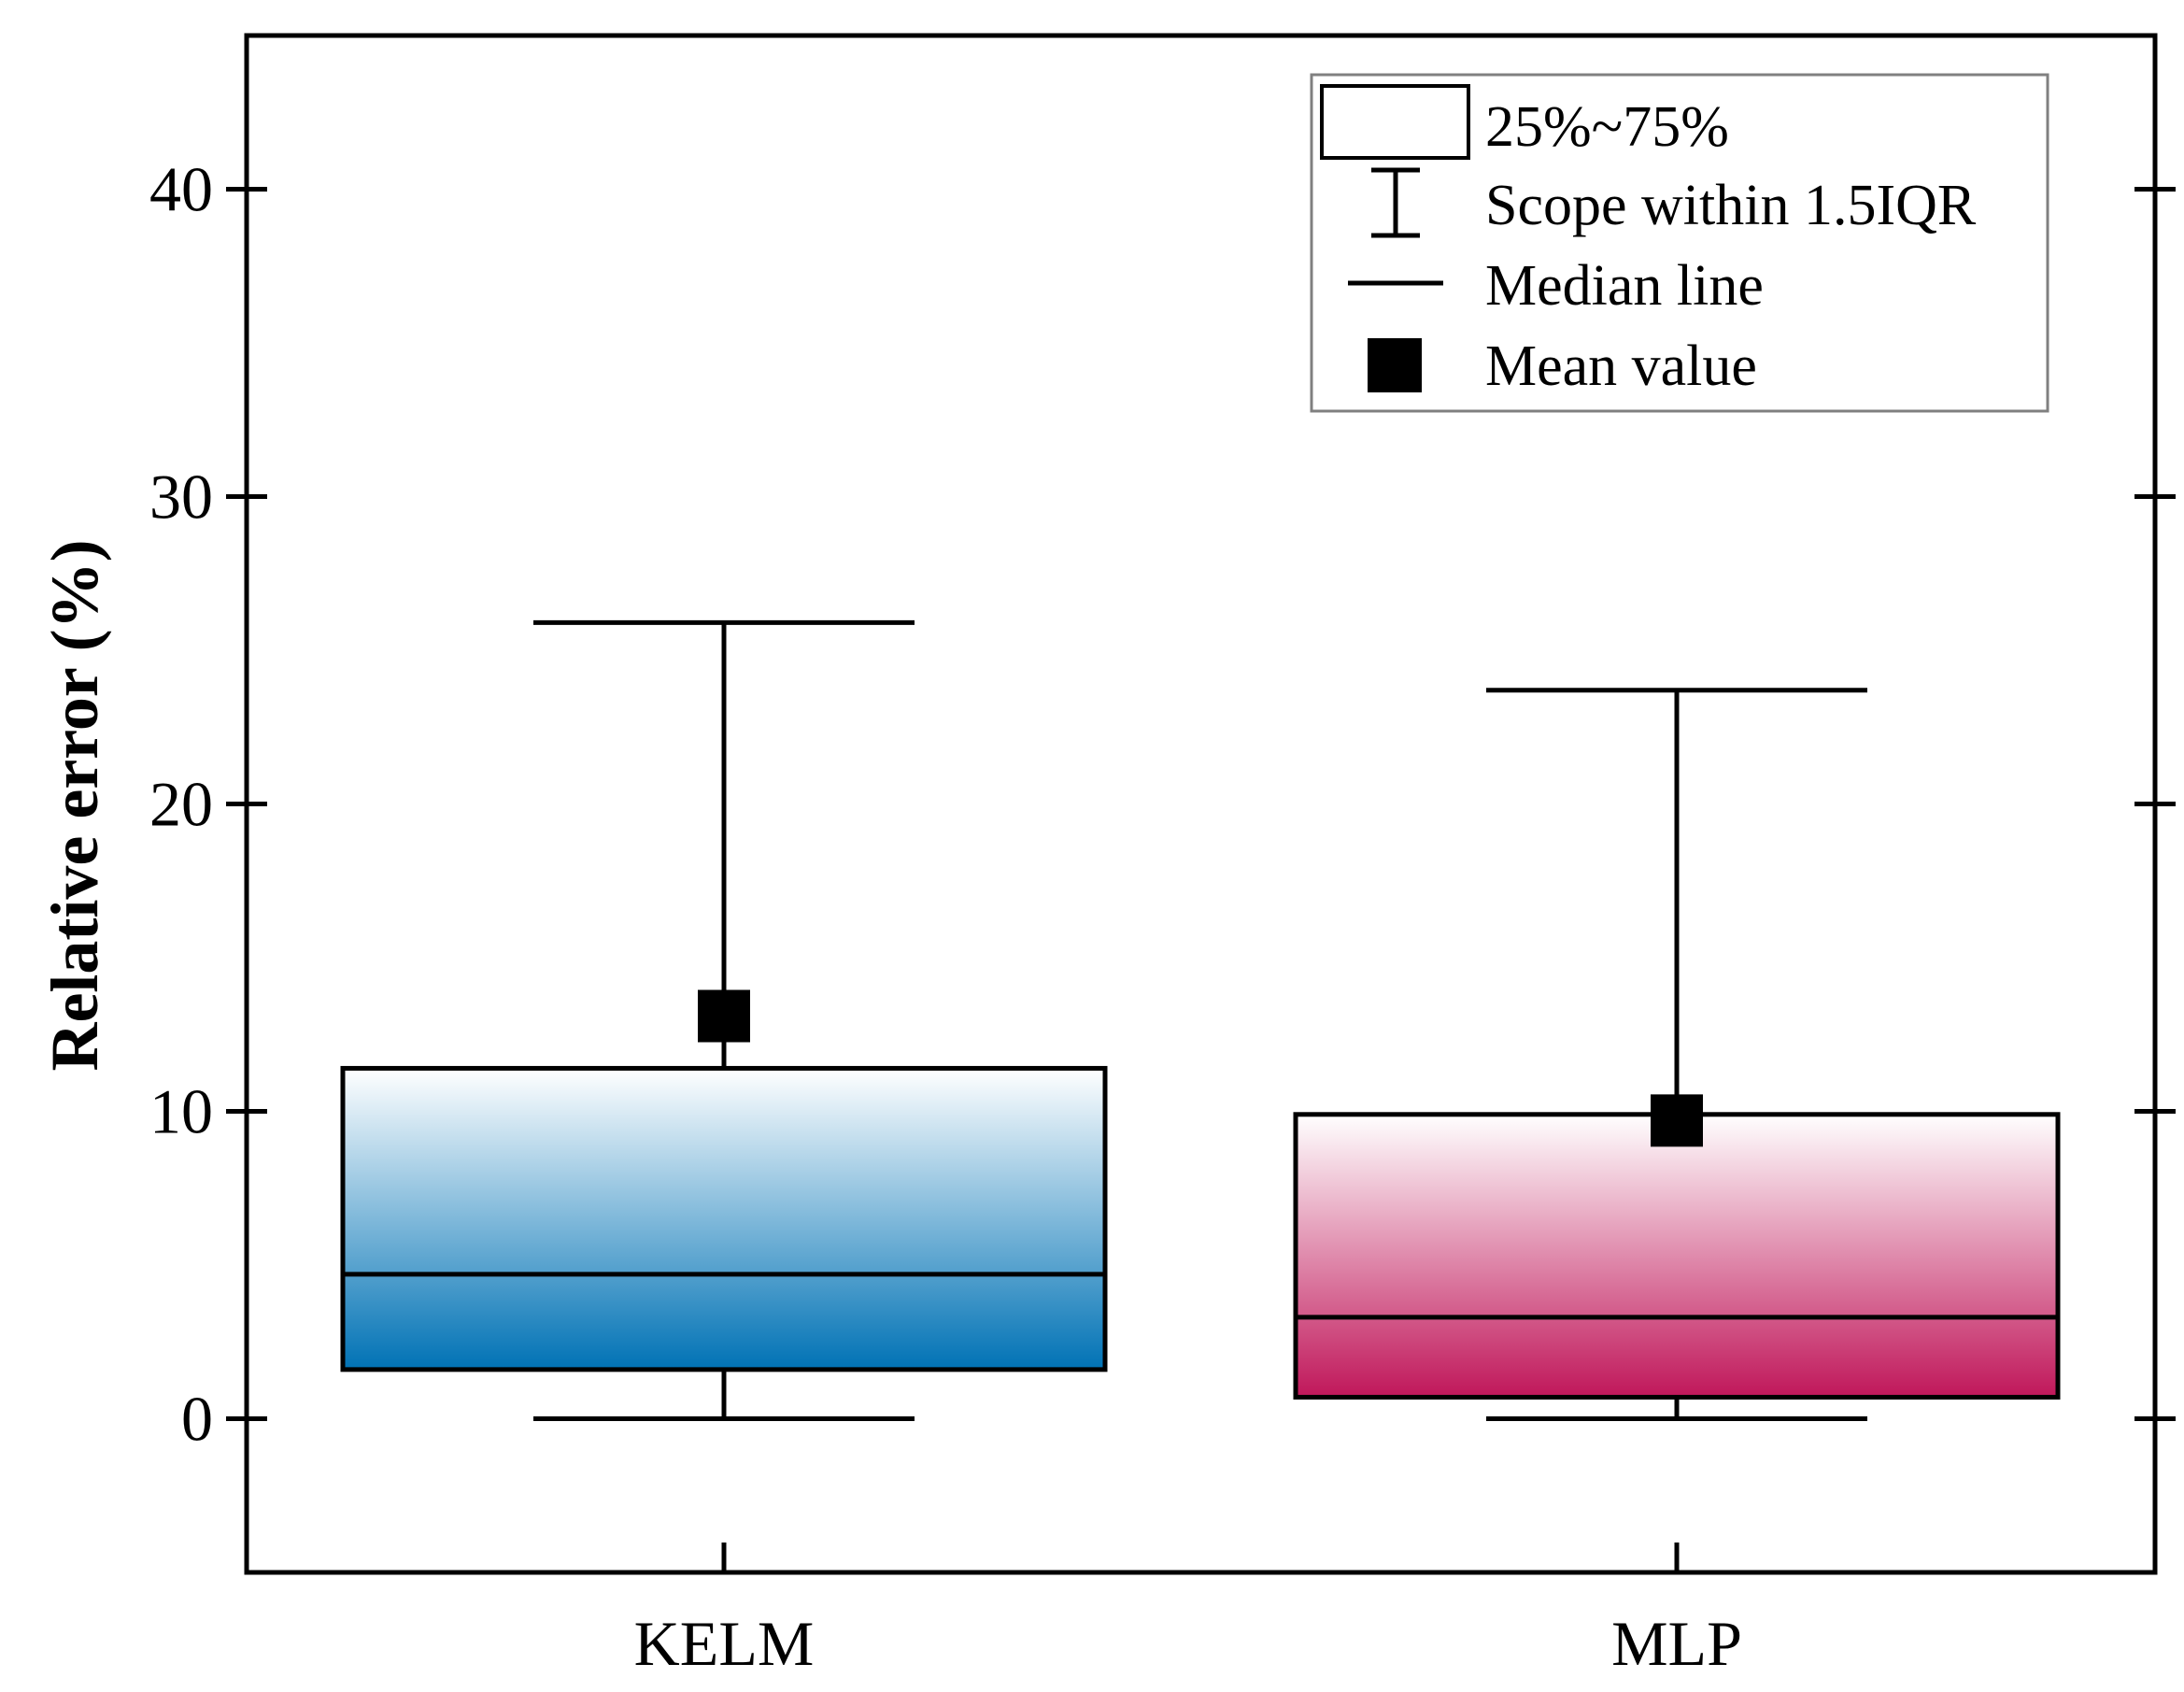 Image resolution: width=2184 pixels, height=1692 pixels. What do you see at coordinates (1395, 122) in the screenshot?
I see `legend-box-swatch` at bounding box center [1395, 122].